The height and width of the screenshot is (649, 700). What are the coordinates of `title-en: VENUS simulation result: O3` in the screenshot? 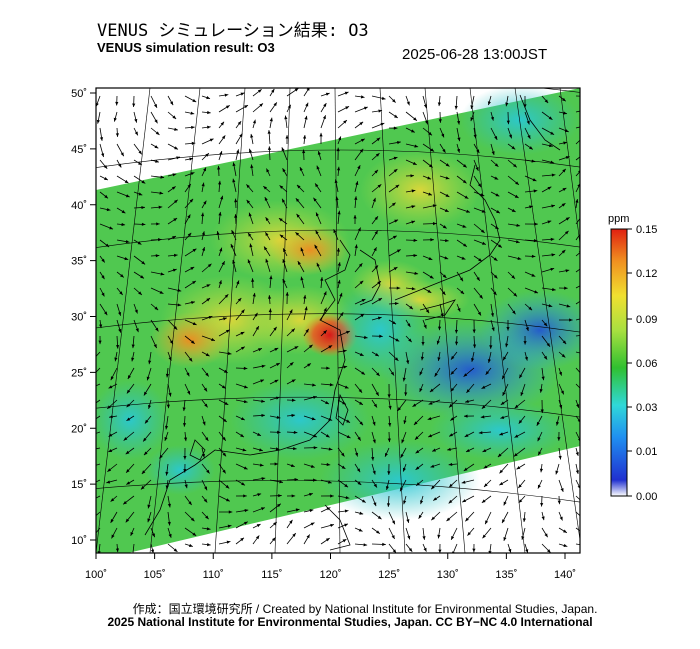 It's located at (186, 47).